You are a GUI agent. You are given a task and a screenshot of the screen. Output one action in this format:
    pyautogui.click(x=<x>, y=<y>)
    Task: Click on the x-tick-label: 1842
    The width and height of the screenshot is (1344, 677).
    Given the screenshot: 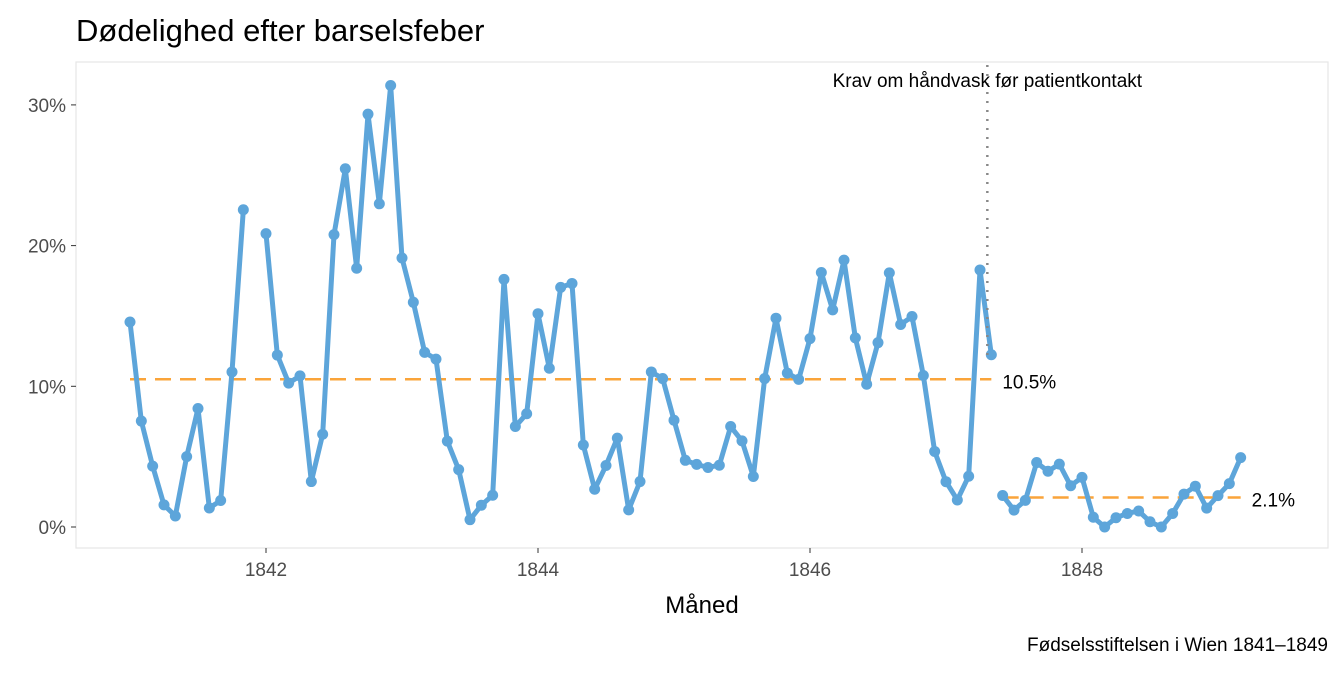 What is the action you would take?
    pyautogui.click(x=266, y=570)
    